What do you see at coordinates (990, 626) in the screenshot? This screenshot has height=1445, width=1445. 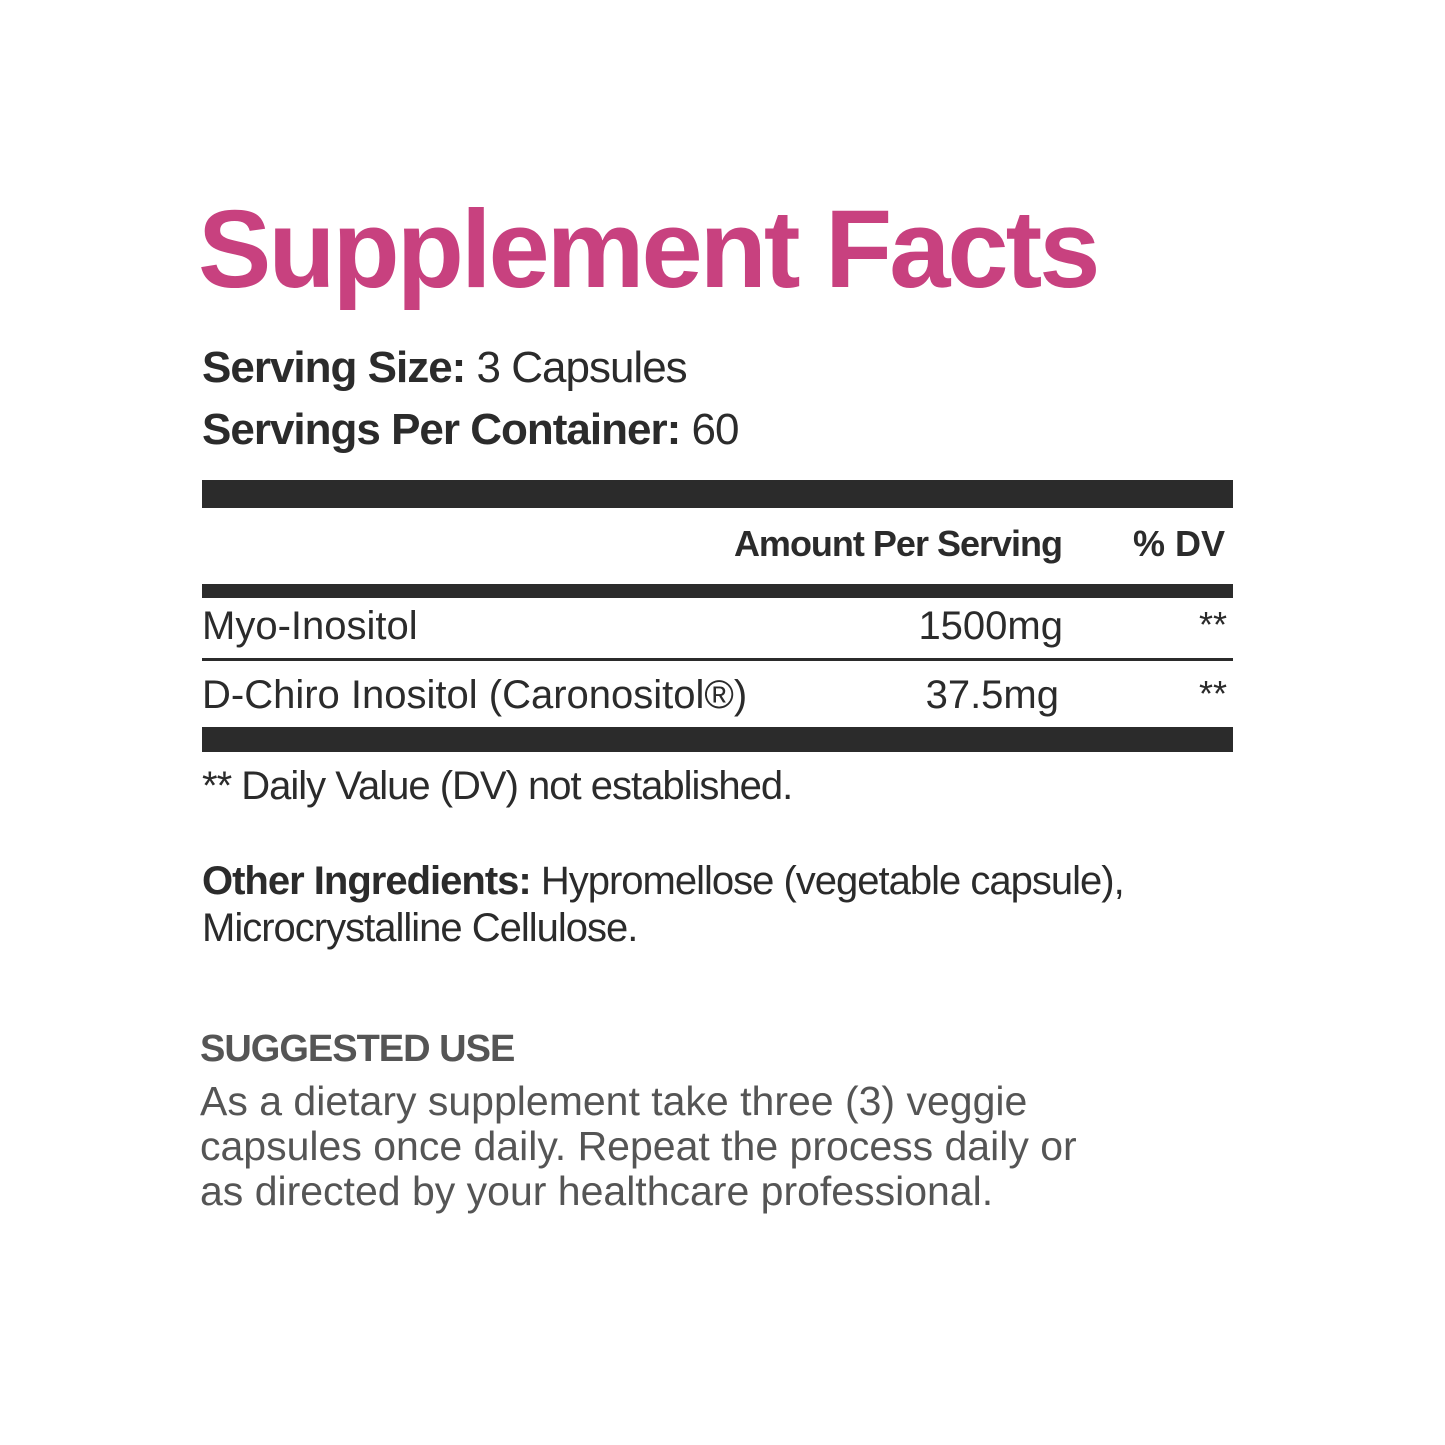 I see `amount: 1500mg` at bounding box center [990, 626].